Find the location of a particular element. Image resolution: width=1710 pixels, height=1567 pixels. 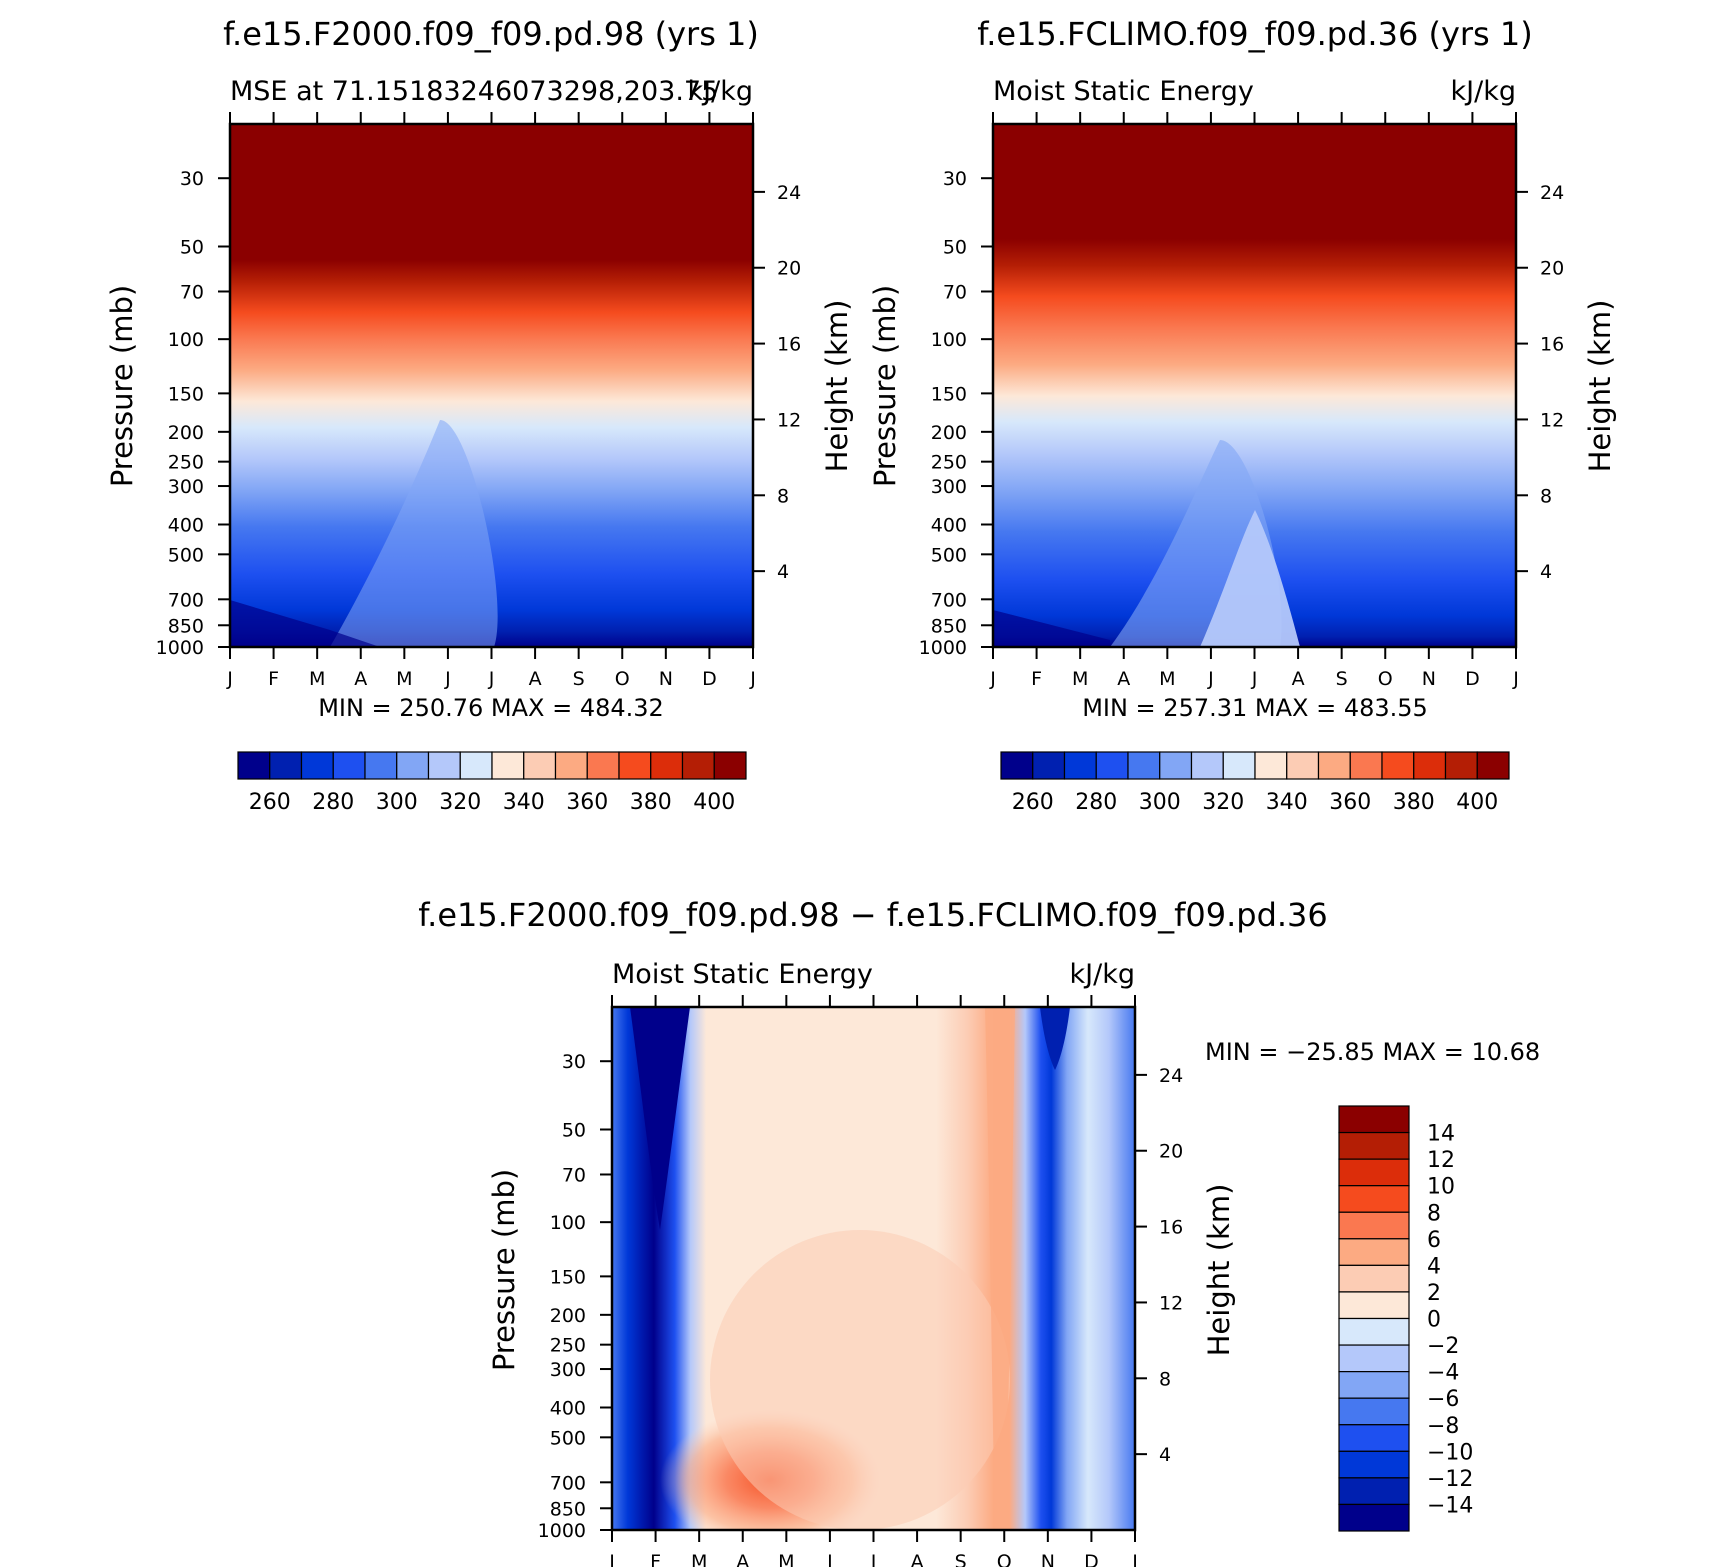

colorbar-label: −10 is located at coordinates (1450, 1452).